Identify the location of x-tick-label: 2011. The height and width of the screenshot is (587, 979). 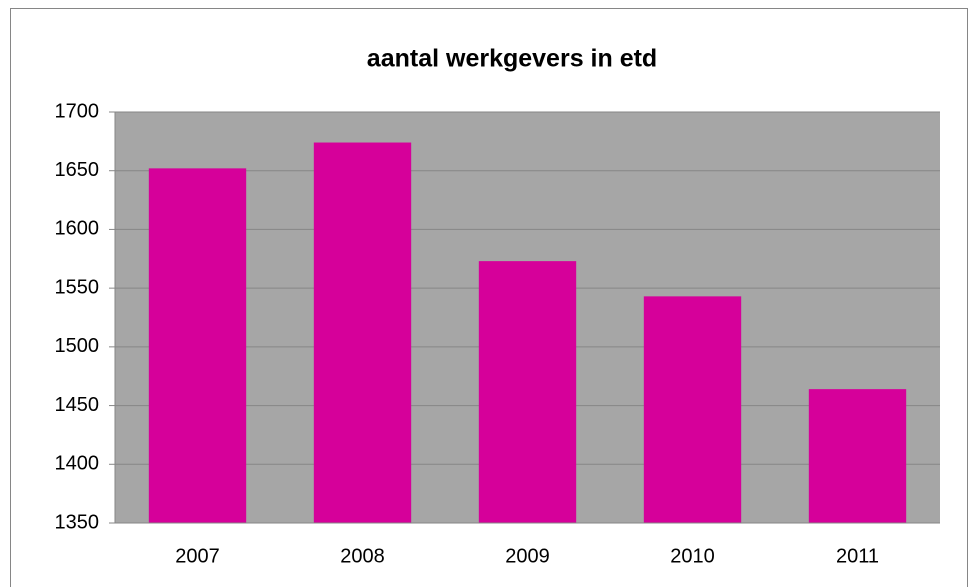
(857, 556).